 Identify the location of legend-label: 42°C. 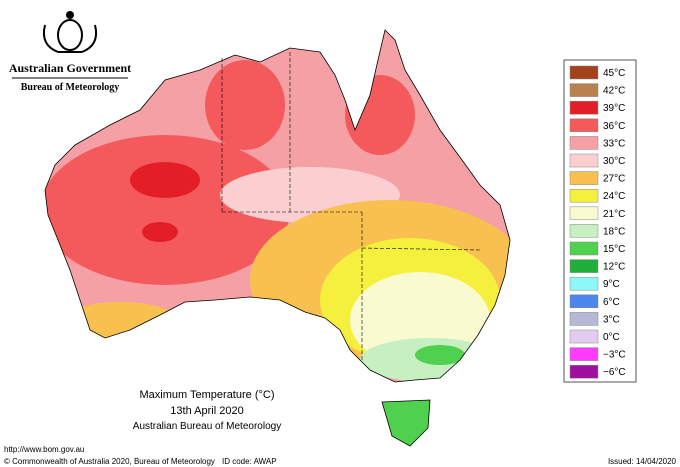
(614, 91).